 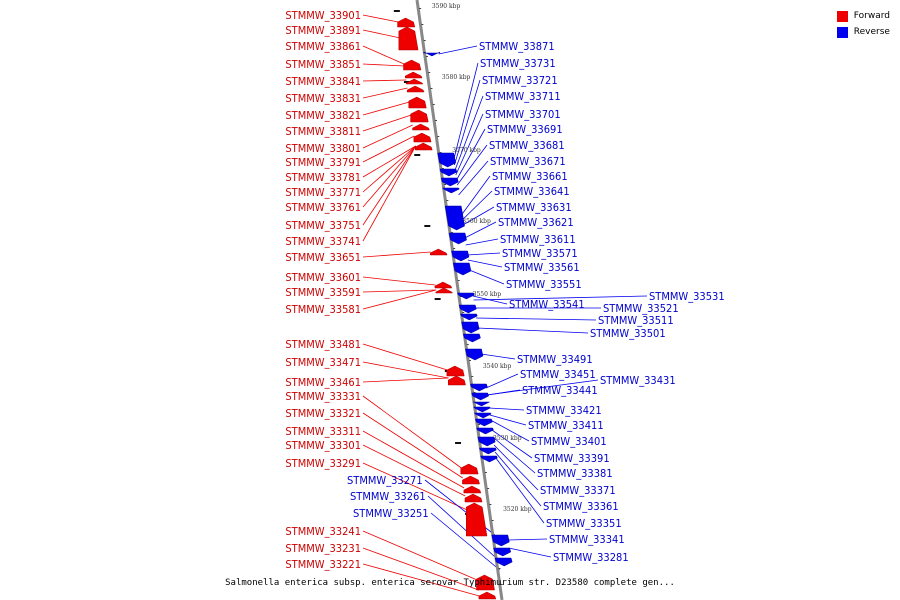 What do you see at coordinates (323, 292) in the screenshot?
I see `forward-gene-label: STMMW_33591` at bounding box center [323, 292].